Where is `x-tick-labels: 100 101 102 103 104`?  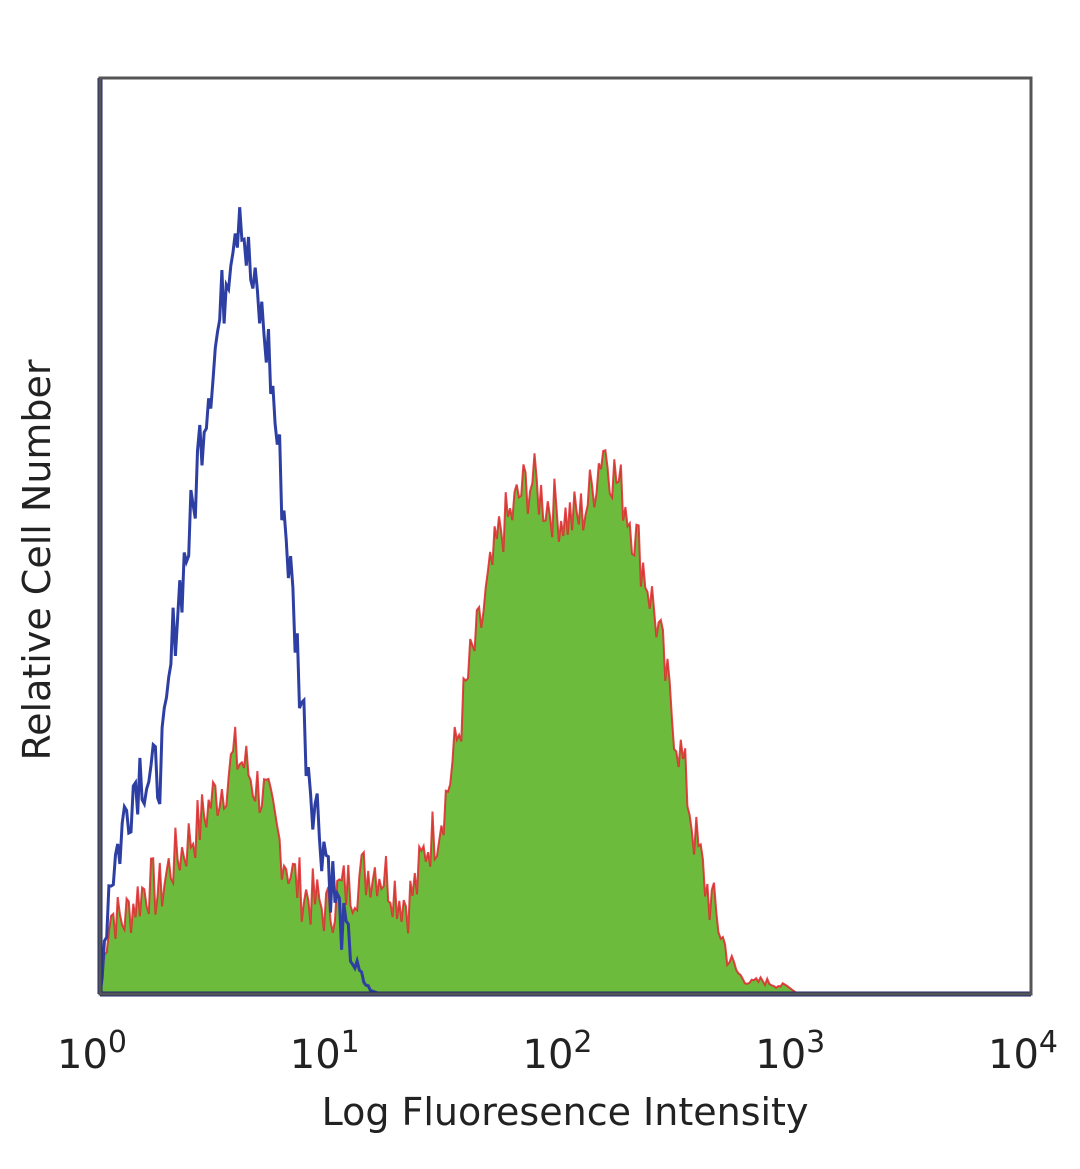
x-tick-labels: 100 101 102 103 104 is located at coordinates (557, 1051).